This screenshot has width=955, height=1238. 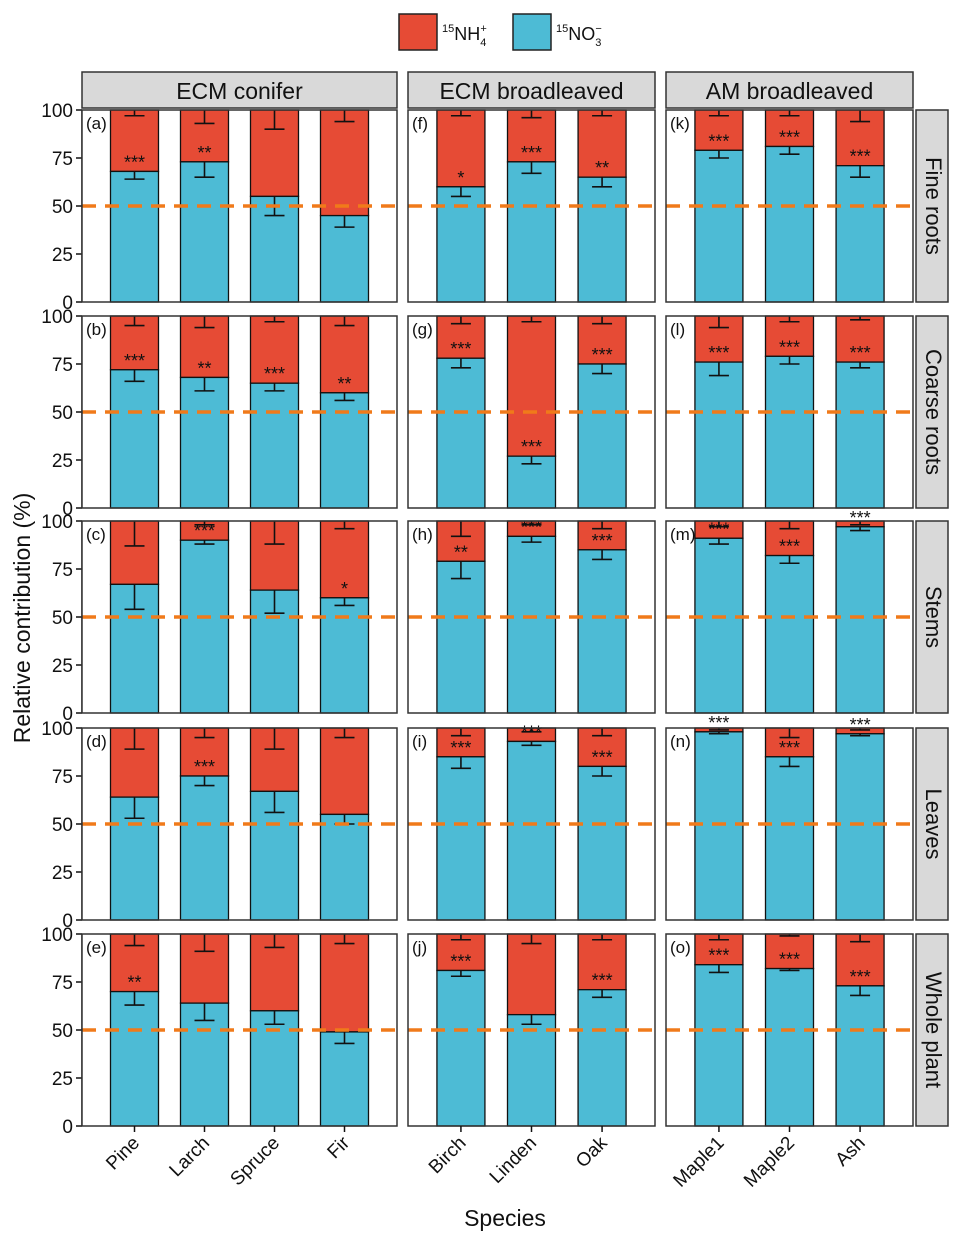 I want to click on x-category-label: Maple1, so click(x=699, y=1162).